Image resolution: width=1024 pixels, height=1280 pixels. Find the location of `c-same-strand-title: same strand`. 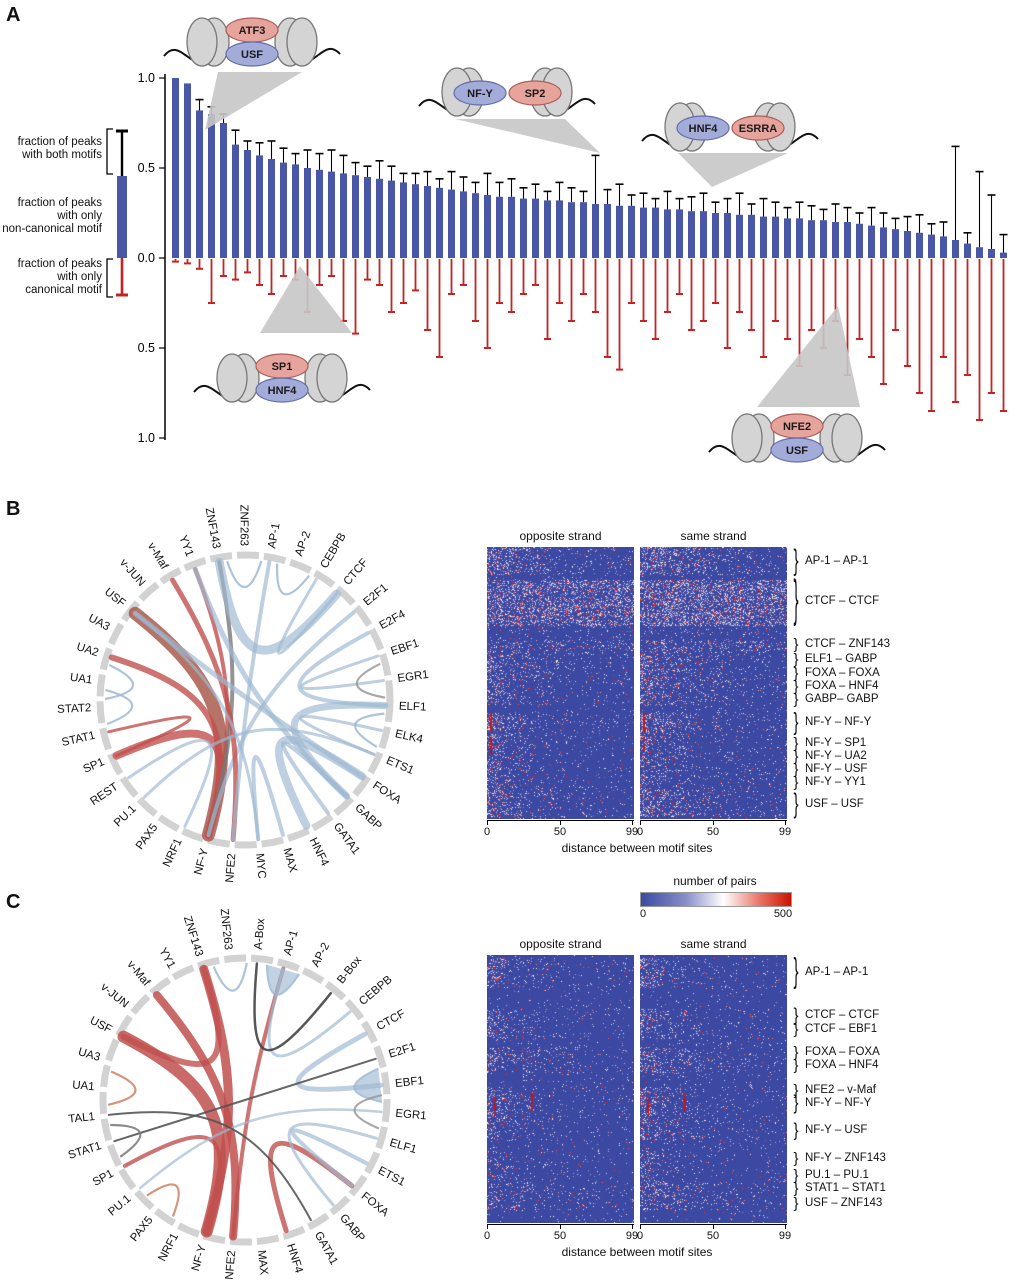

c-same-strand-title: same strand is located at coordinates (713, 944).